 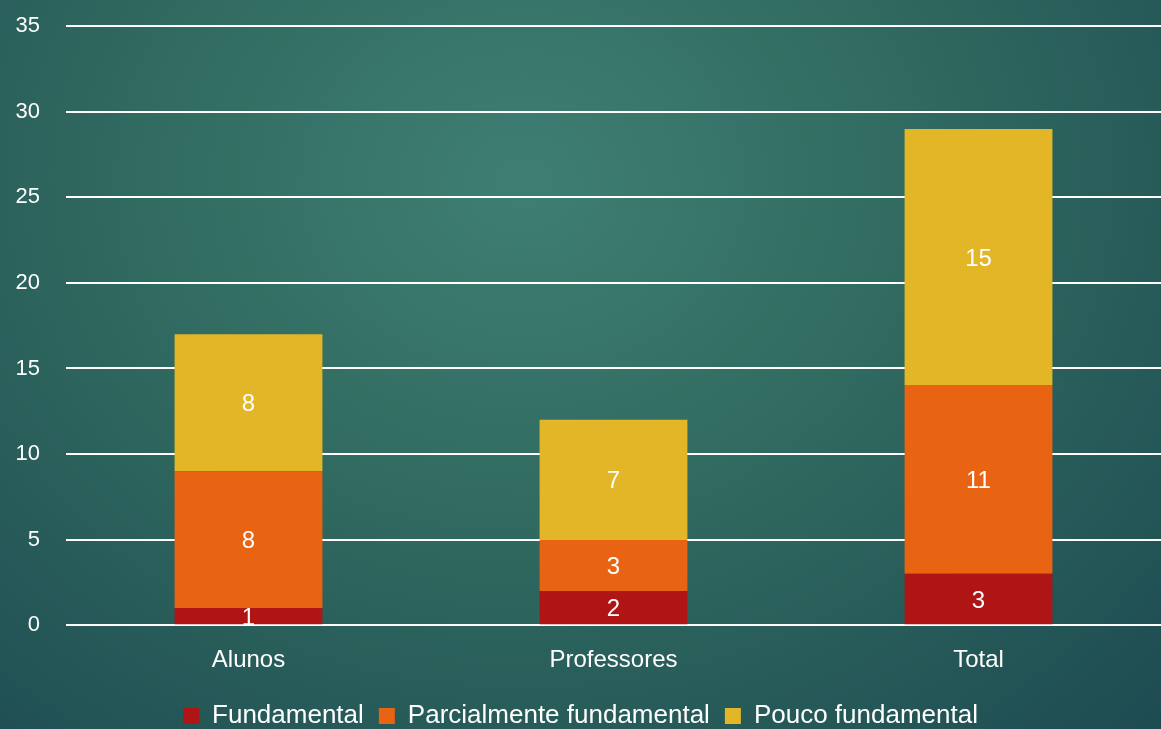 I want to click on y-tick-label: 20, so click(x=27, y=281).